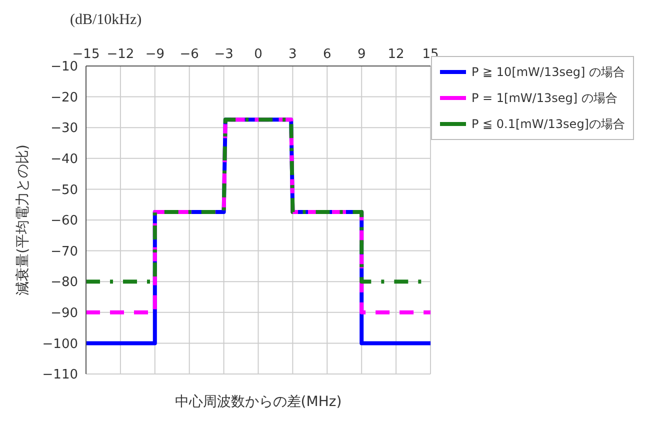 Image resolution: width=656 pixels, height=432 pixels. Describe the element at coordinates (64, 190) in the screenshot. I see `y-tick-label: −50` at that location.